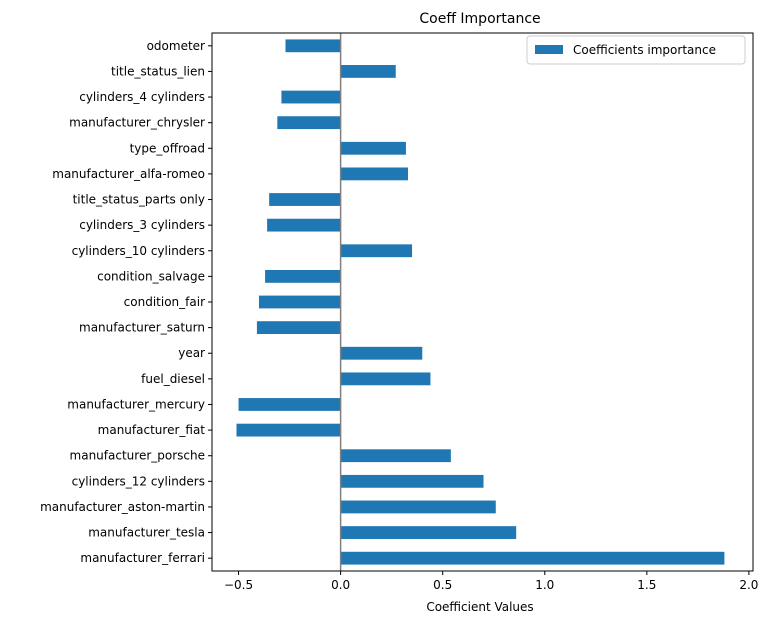 This screenshot has height=624, width=771. What do you see at coordinates (238, 585) in the screenshot?
I see `x-tick-label: −0.5` at bounding box center [238, 585].